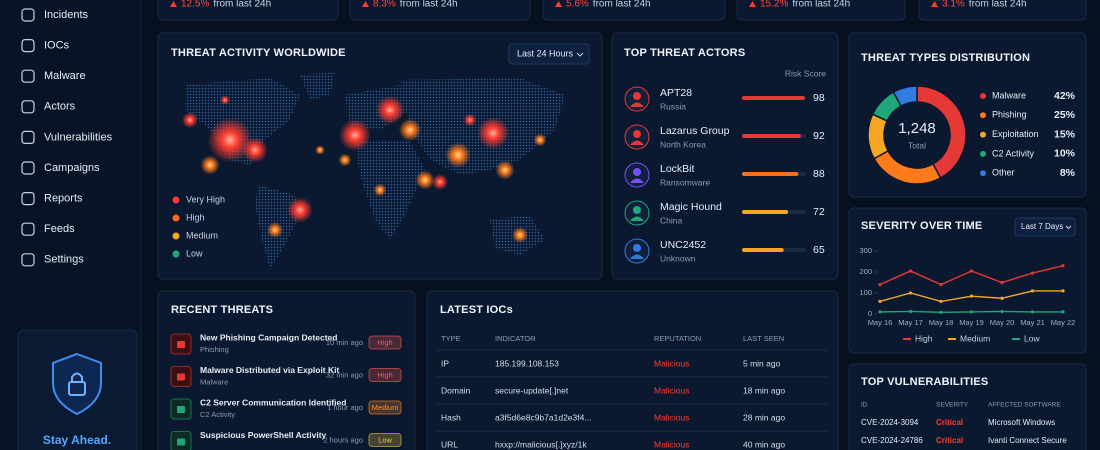 The height and width of the screenshot is (450, 1100). I want to click on value-label: 42%, so click(1065, 96).